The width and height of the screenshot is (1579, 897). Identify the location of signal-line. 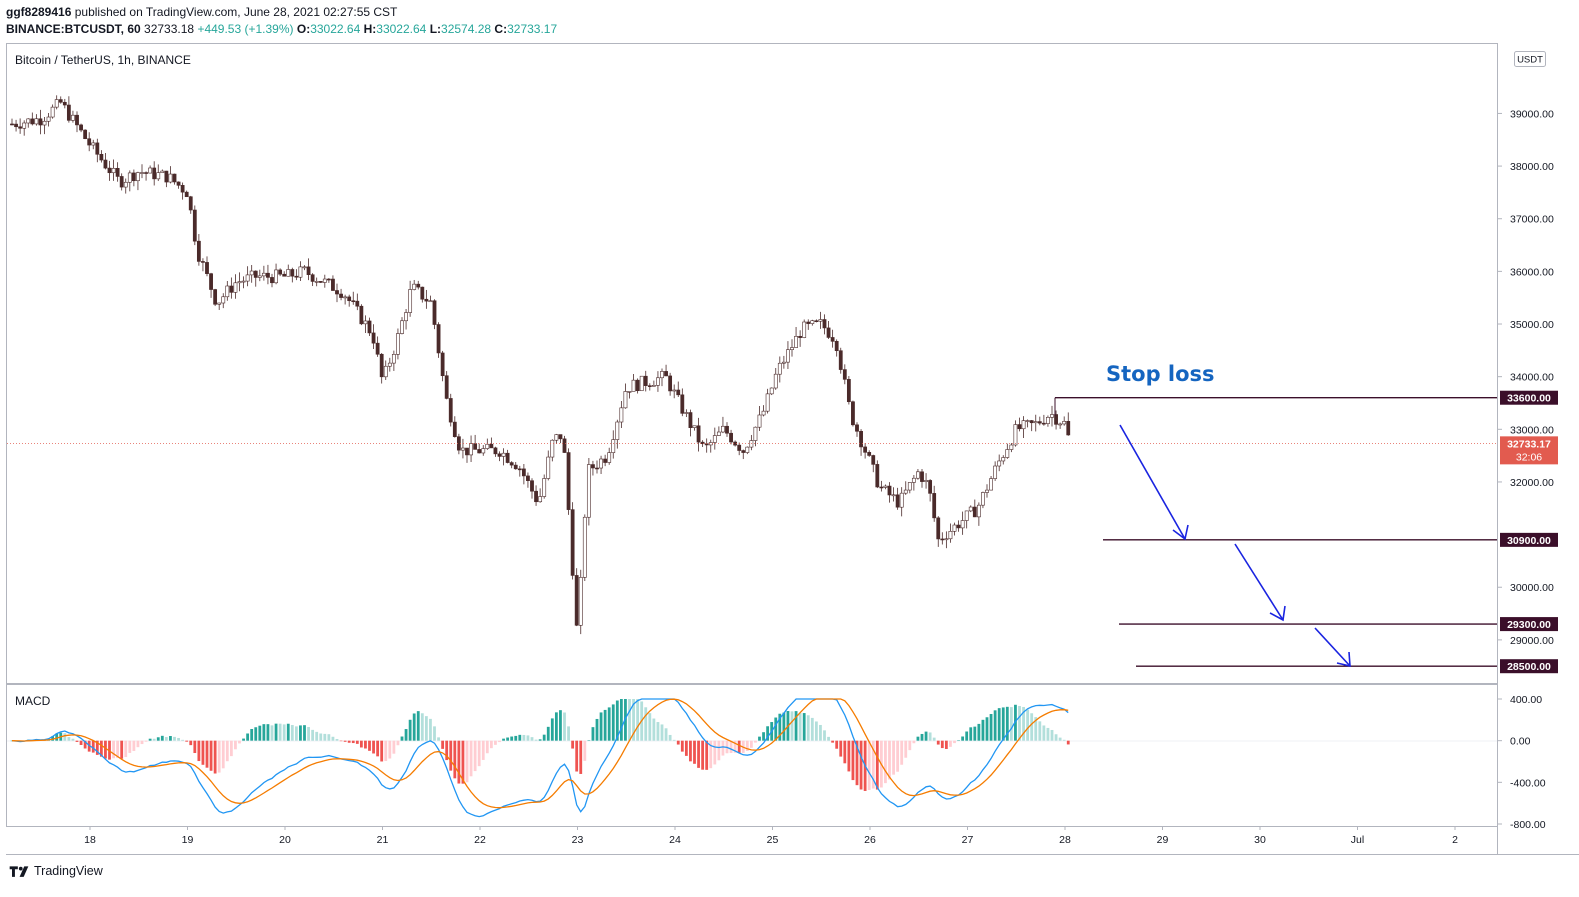
(540, 753).